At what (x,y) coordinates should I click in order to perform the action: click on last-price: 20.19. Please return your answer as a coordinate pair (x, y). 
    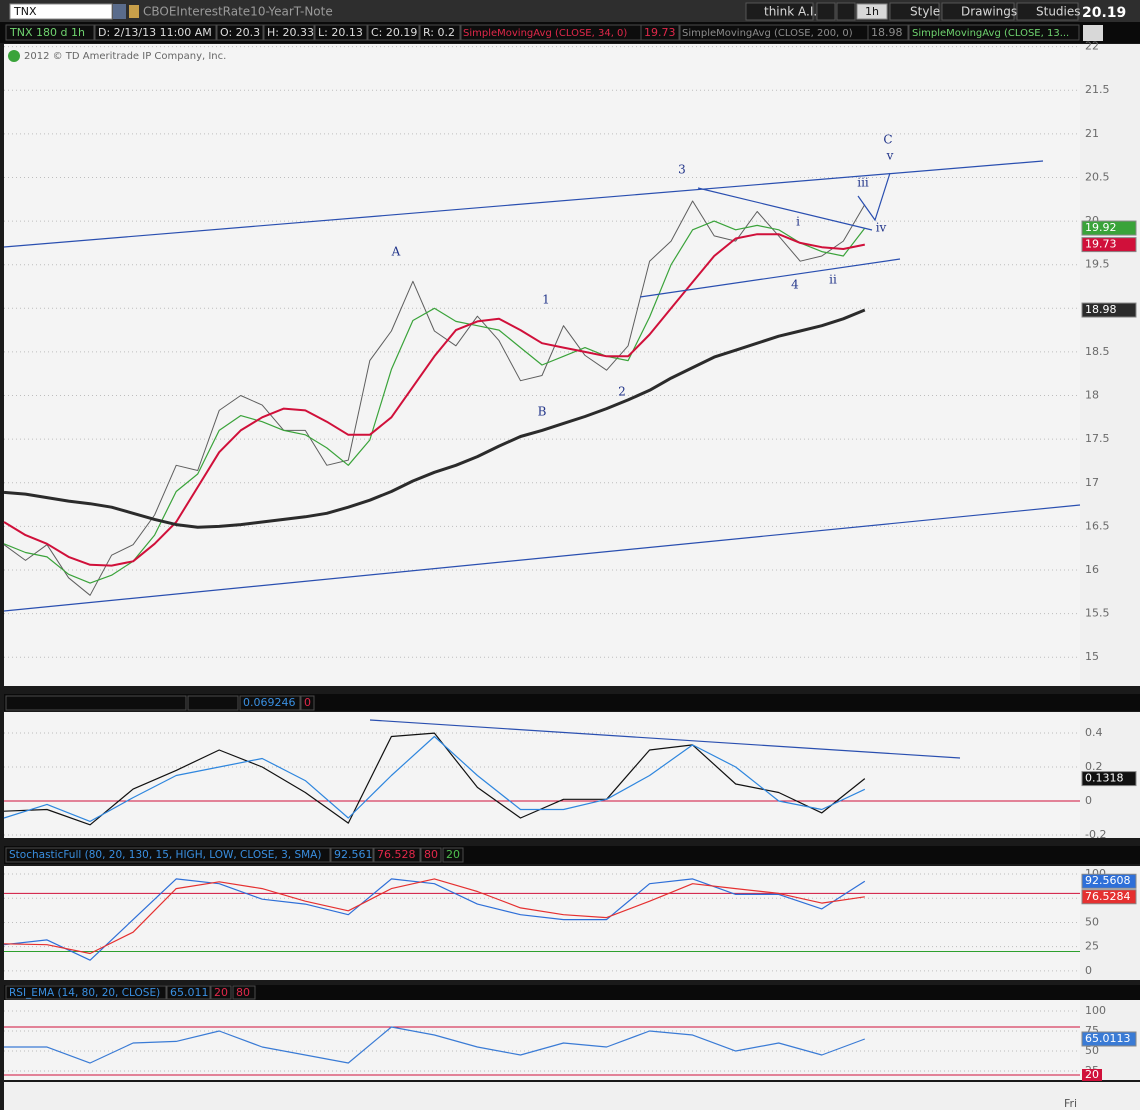
    Looking at the image, I should click on (1104, 13).